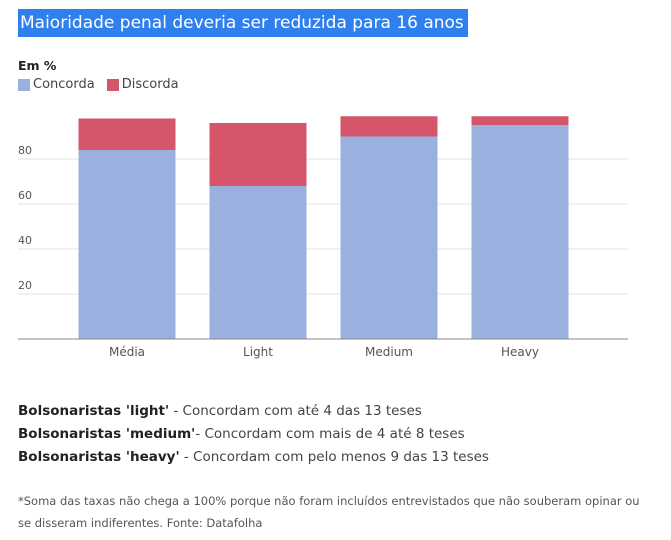 Image resolution: width=671 pixels, height=540 pixels. What do you see at coordinates (25, 195) in the screenshot?
I see `y-tick-label: 60` at bounding box center [25, 195].